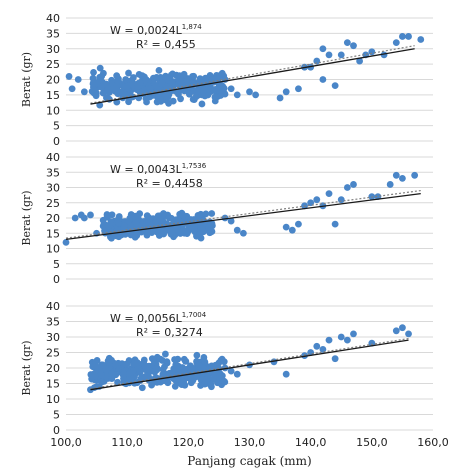 Image resolution: width=470 pixels, height=474 pixels. Describe the element at coordinates (53, 218) in the screenshot. I see `y-tick-label: 20` at that location.